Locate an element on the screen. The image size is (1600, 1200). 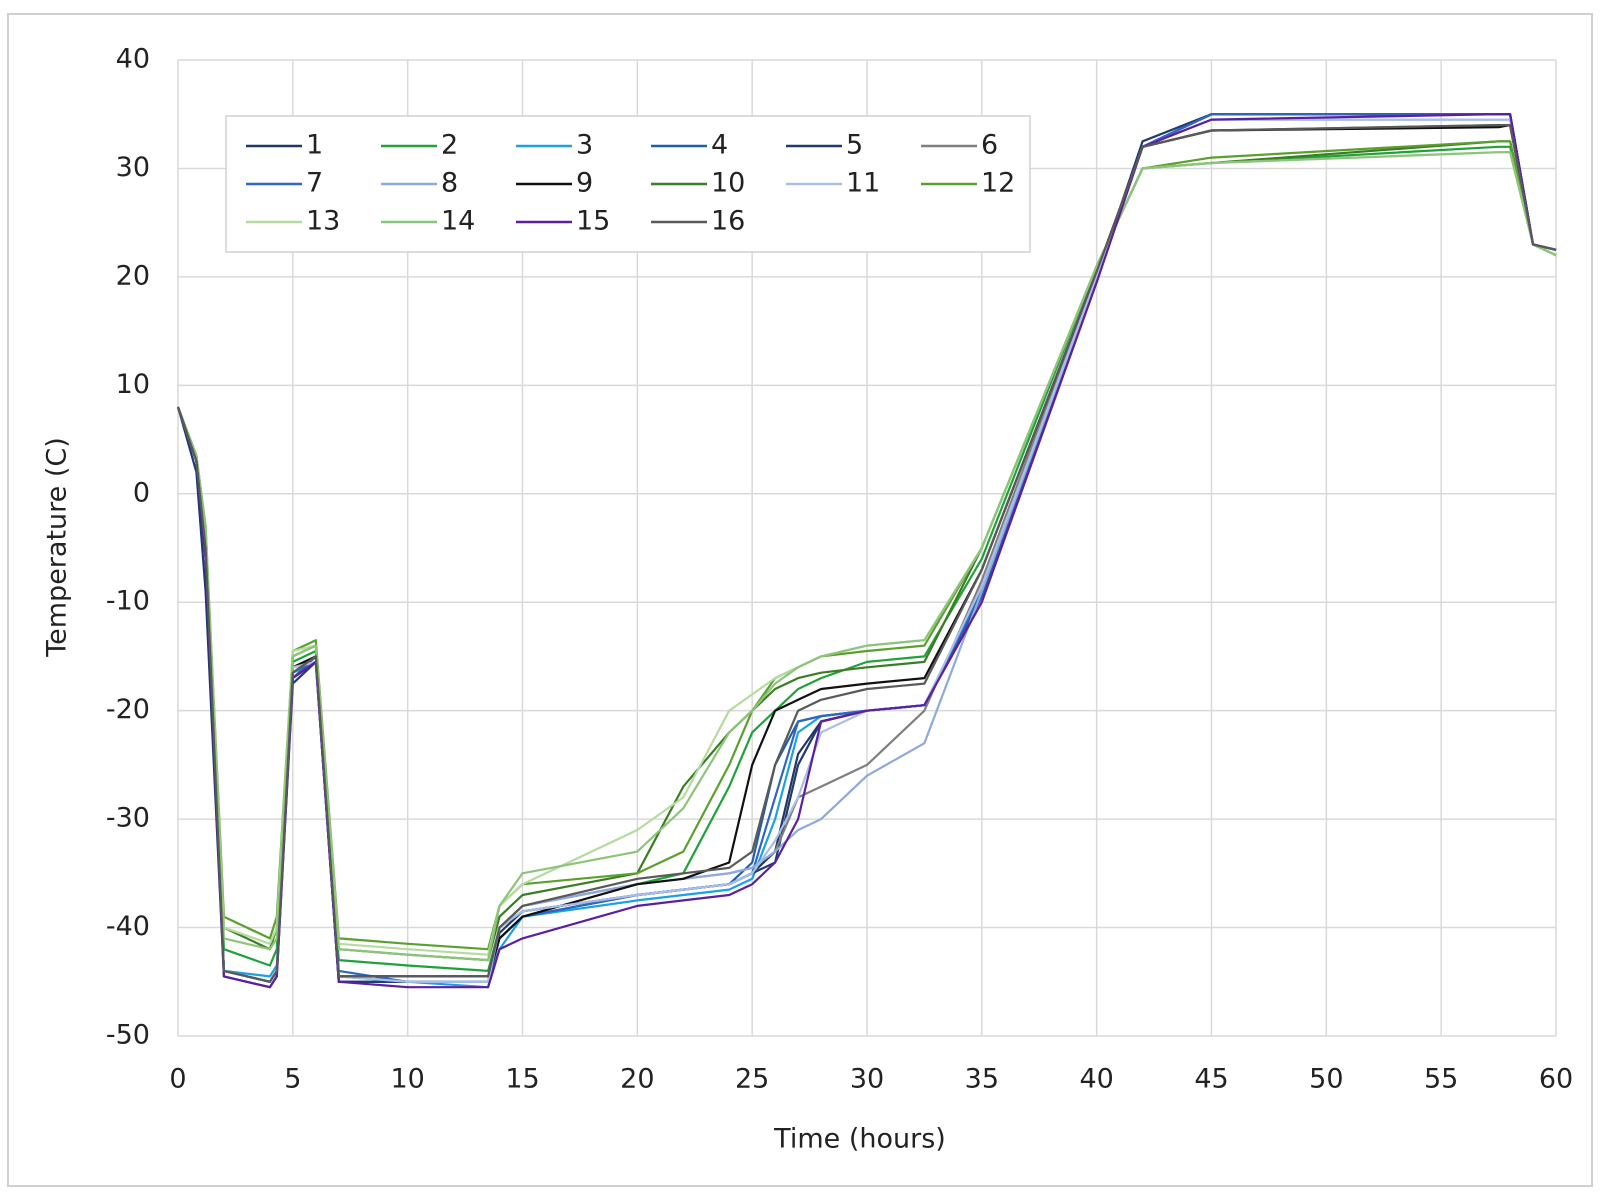
x-tick-label: 35 is located at coordinates (982, 1079).